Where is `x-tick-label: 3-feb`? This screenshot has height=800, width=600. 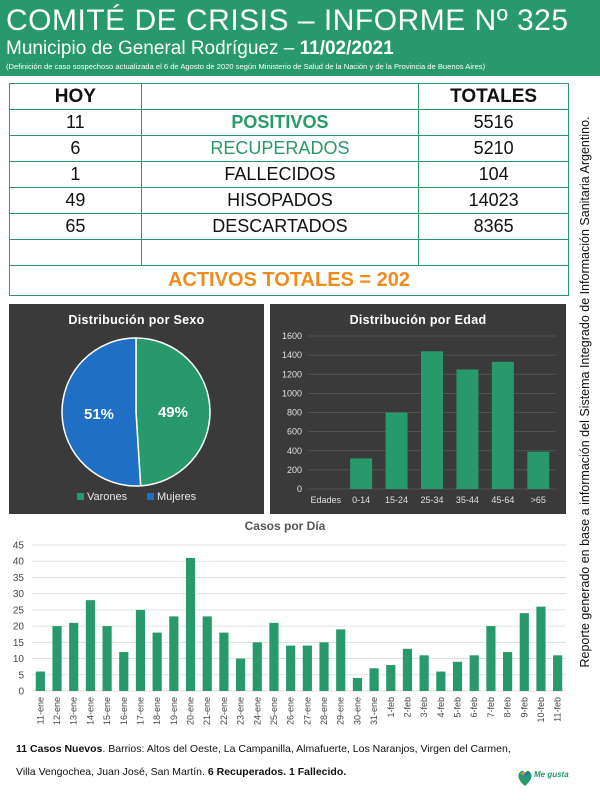 x-tick-label: 3-feb is located at coordinates (424, 707).